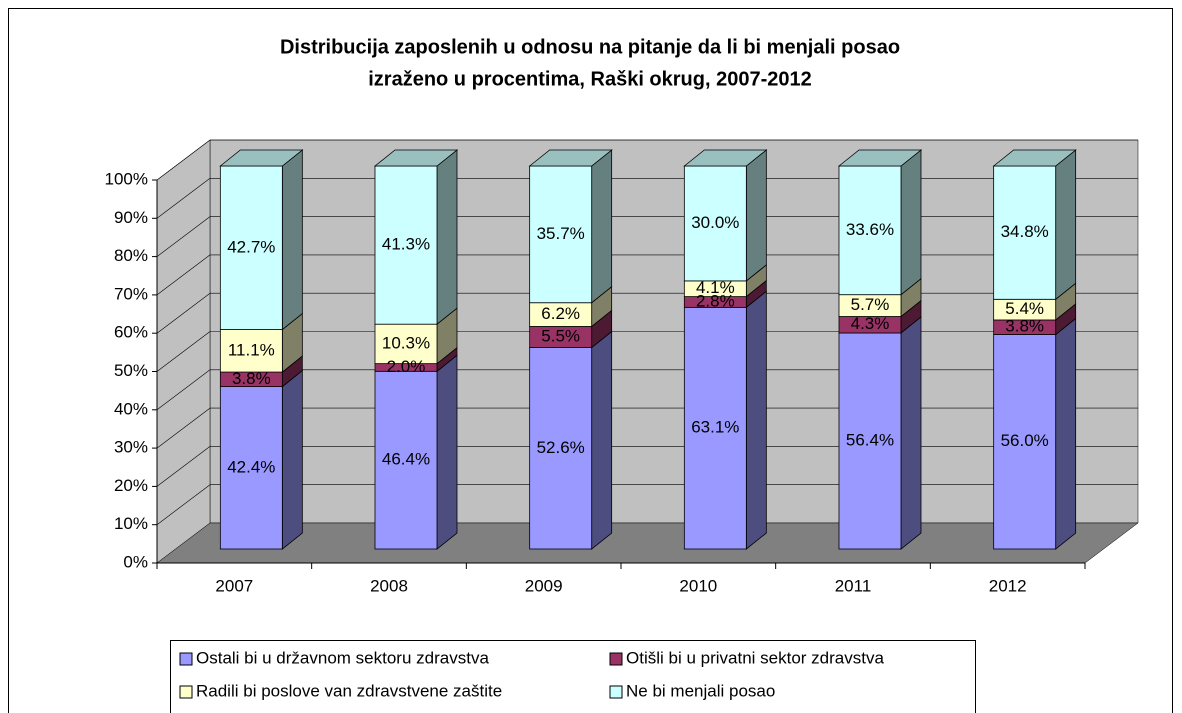  What do you see at coordinates (560, 313) in the screenshot?
I see `data-label: 6.2%` at bounding box center [560, 313].